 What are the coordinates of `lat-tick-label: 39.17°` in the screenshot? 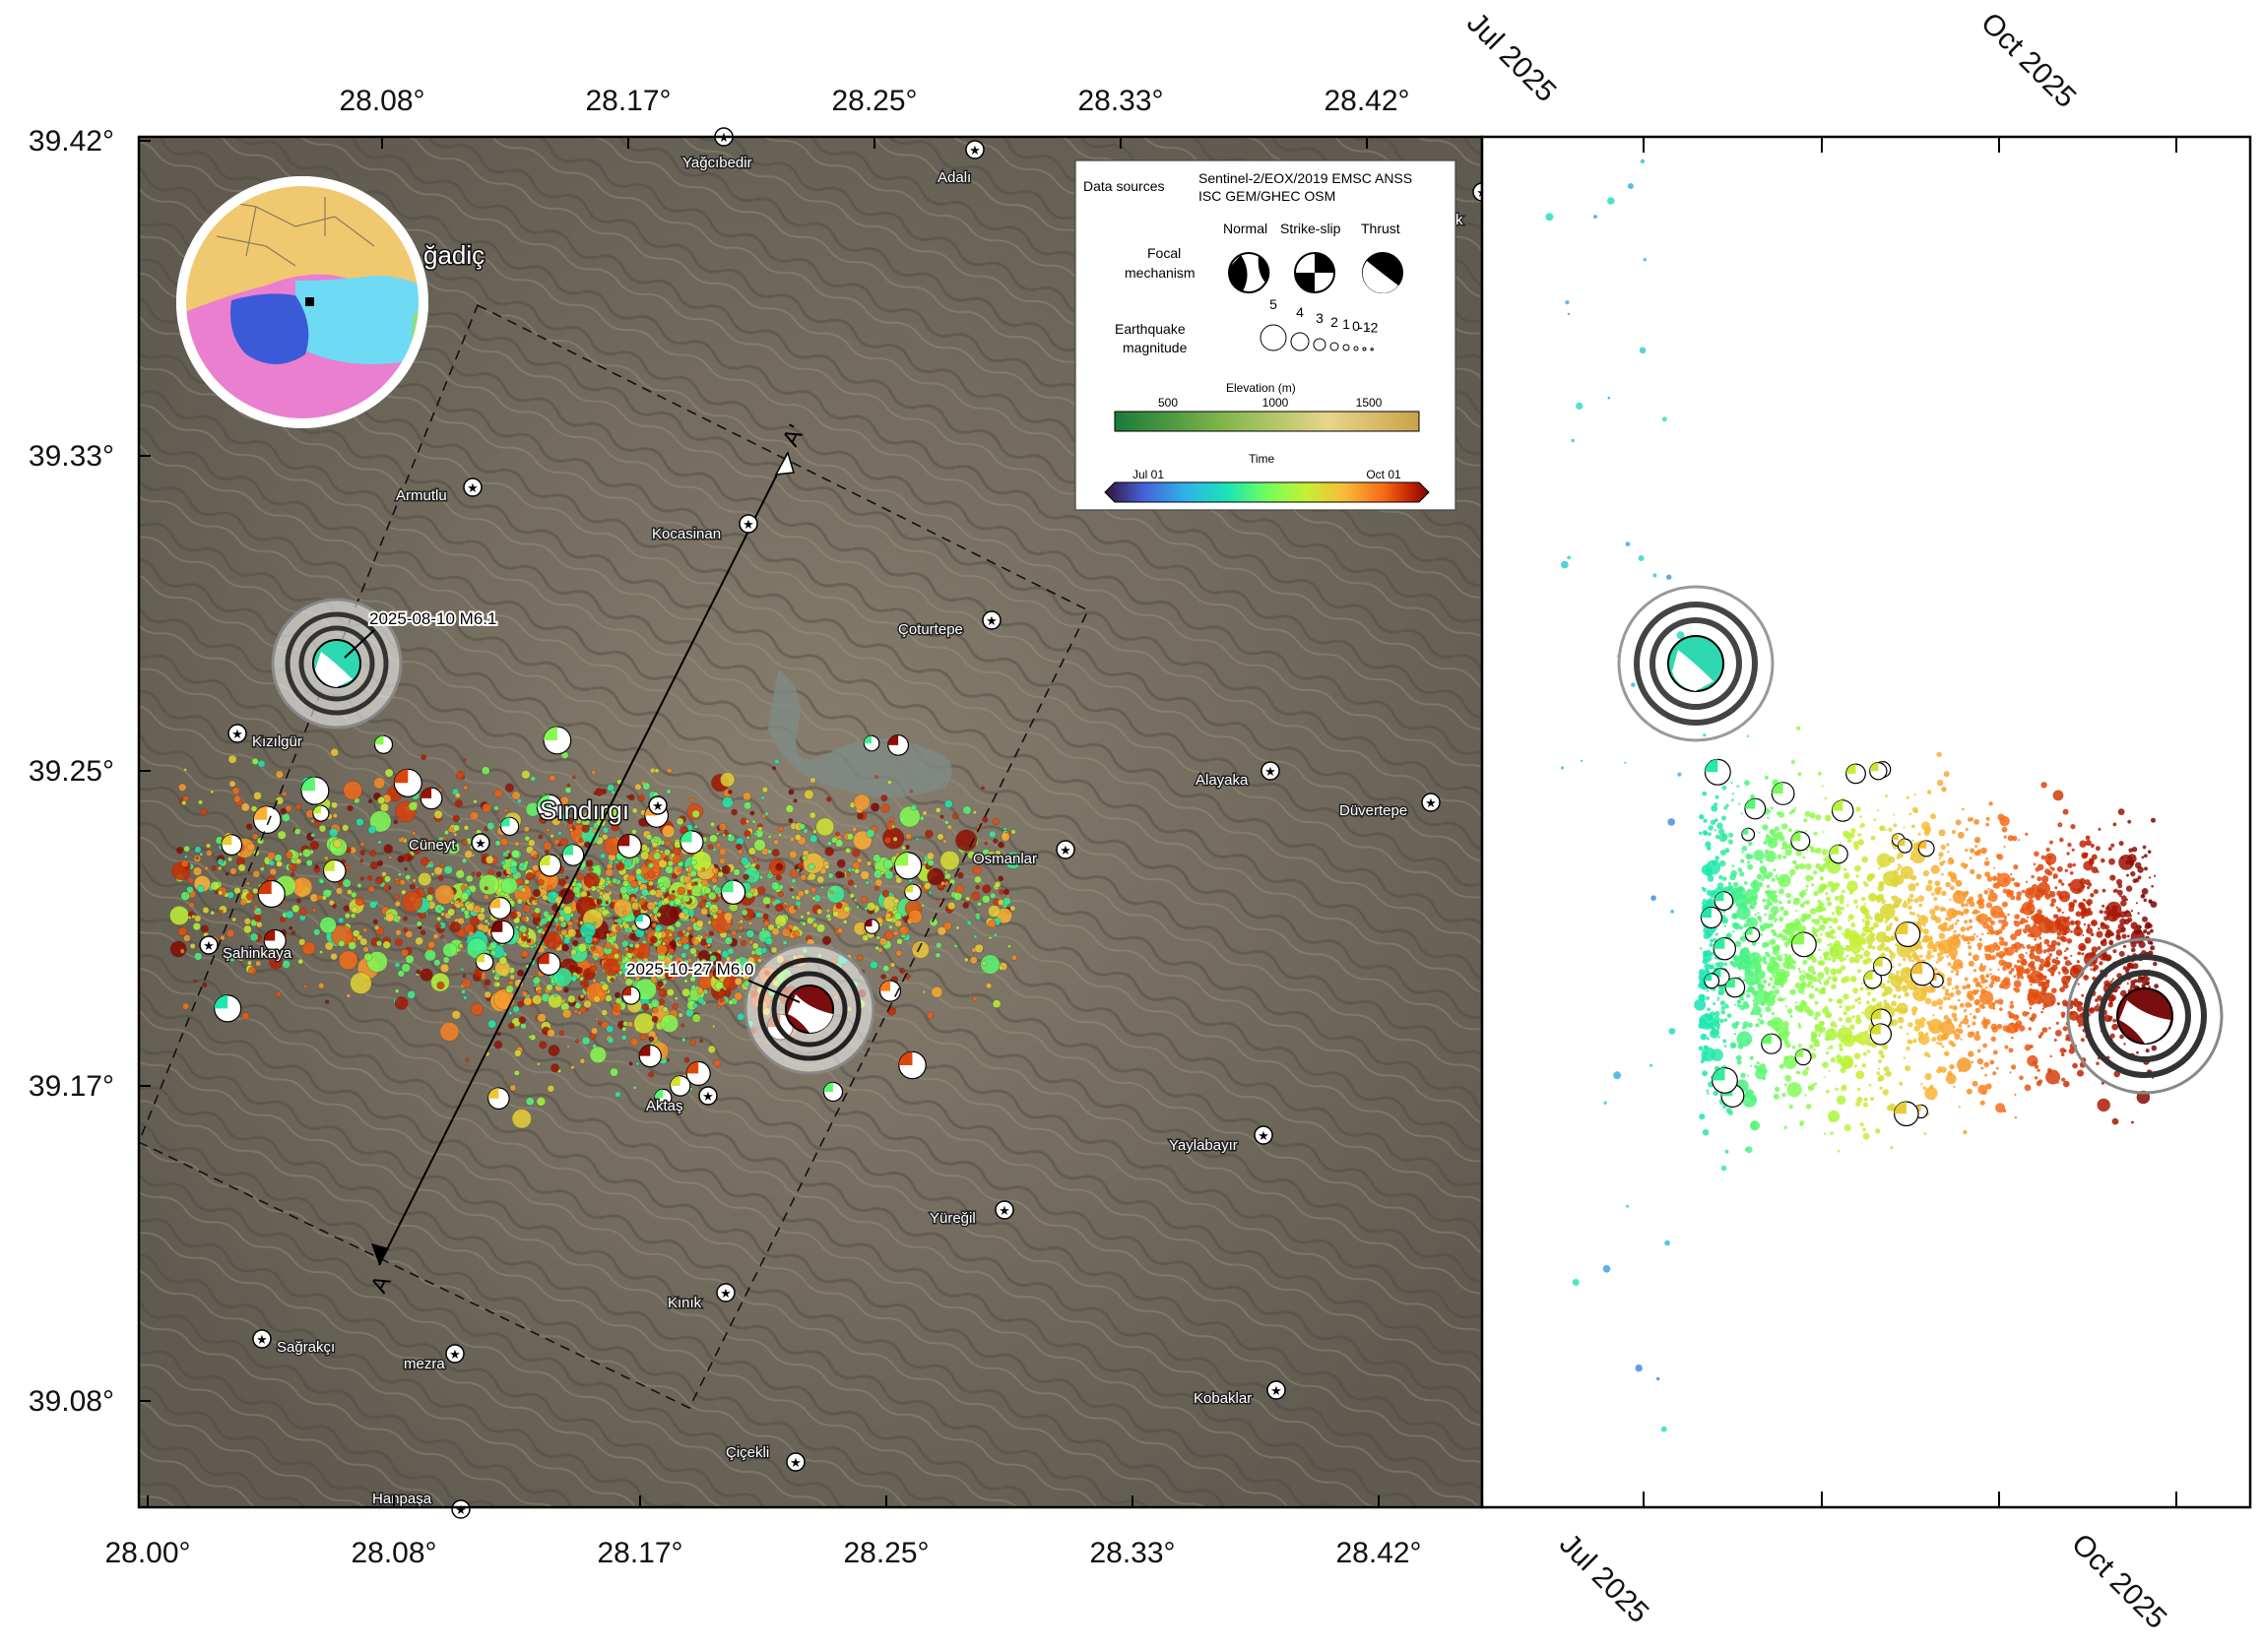 It's located at (71, 1086).